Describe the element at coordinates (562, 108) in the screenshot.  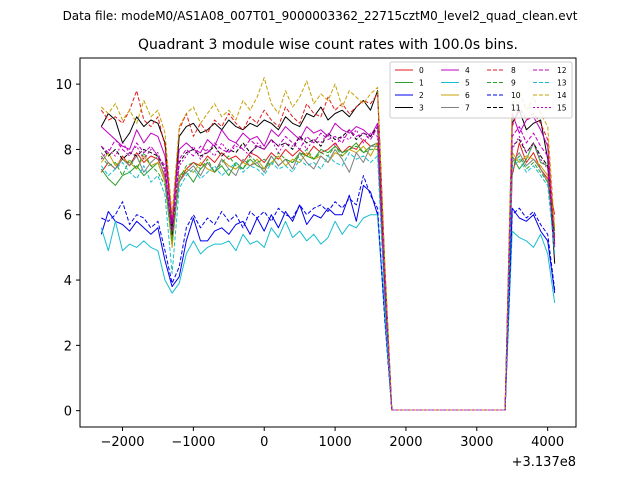
I see `legend-label-15: 15` at that location.